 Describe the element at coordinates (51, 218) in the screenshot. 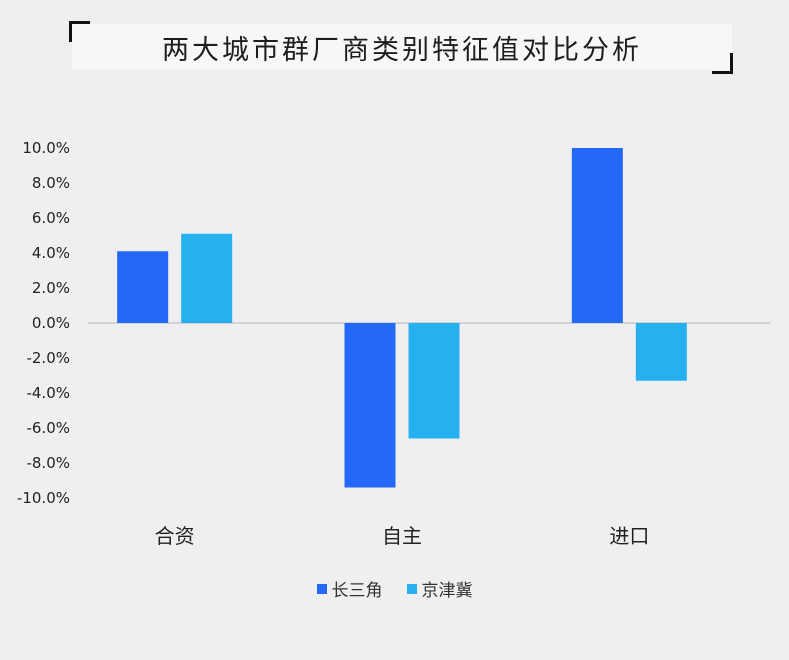

I see `y-tick-label: 6.0%` at that location.